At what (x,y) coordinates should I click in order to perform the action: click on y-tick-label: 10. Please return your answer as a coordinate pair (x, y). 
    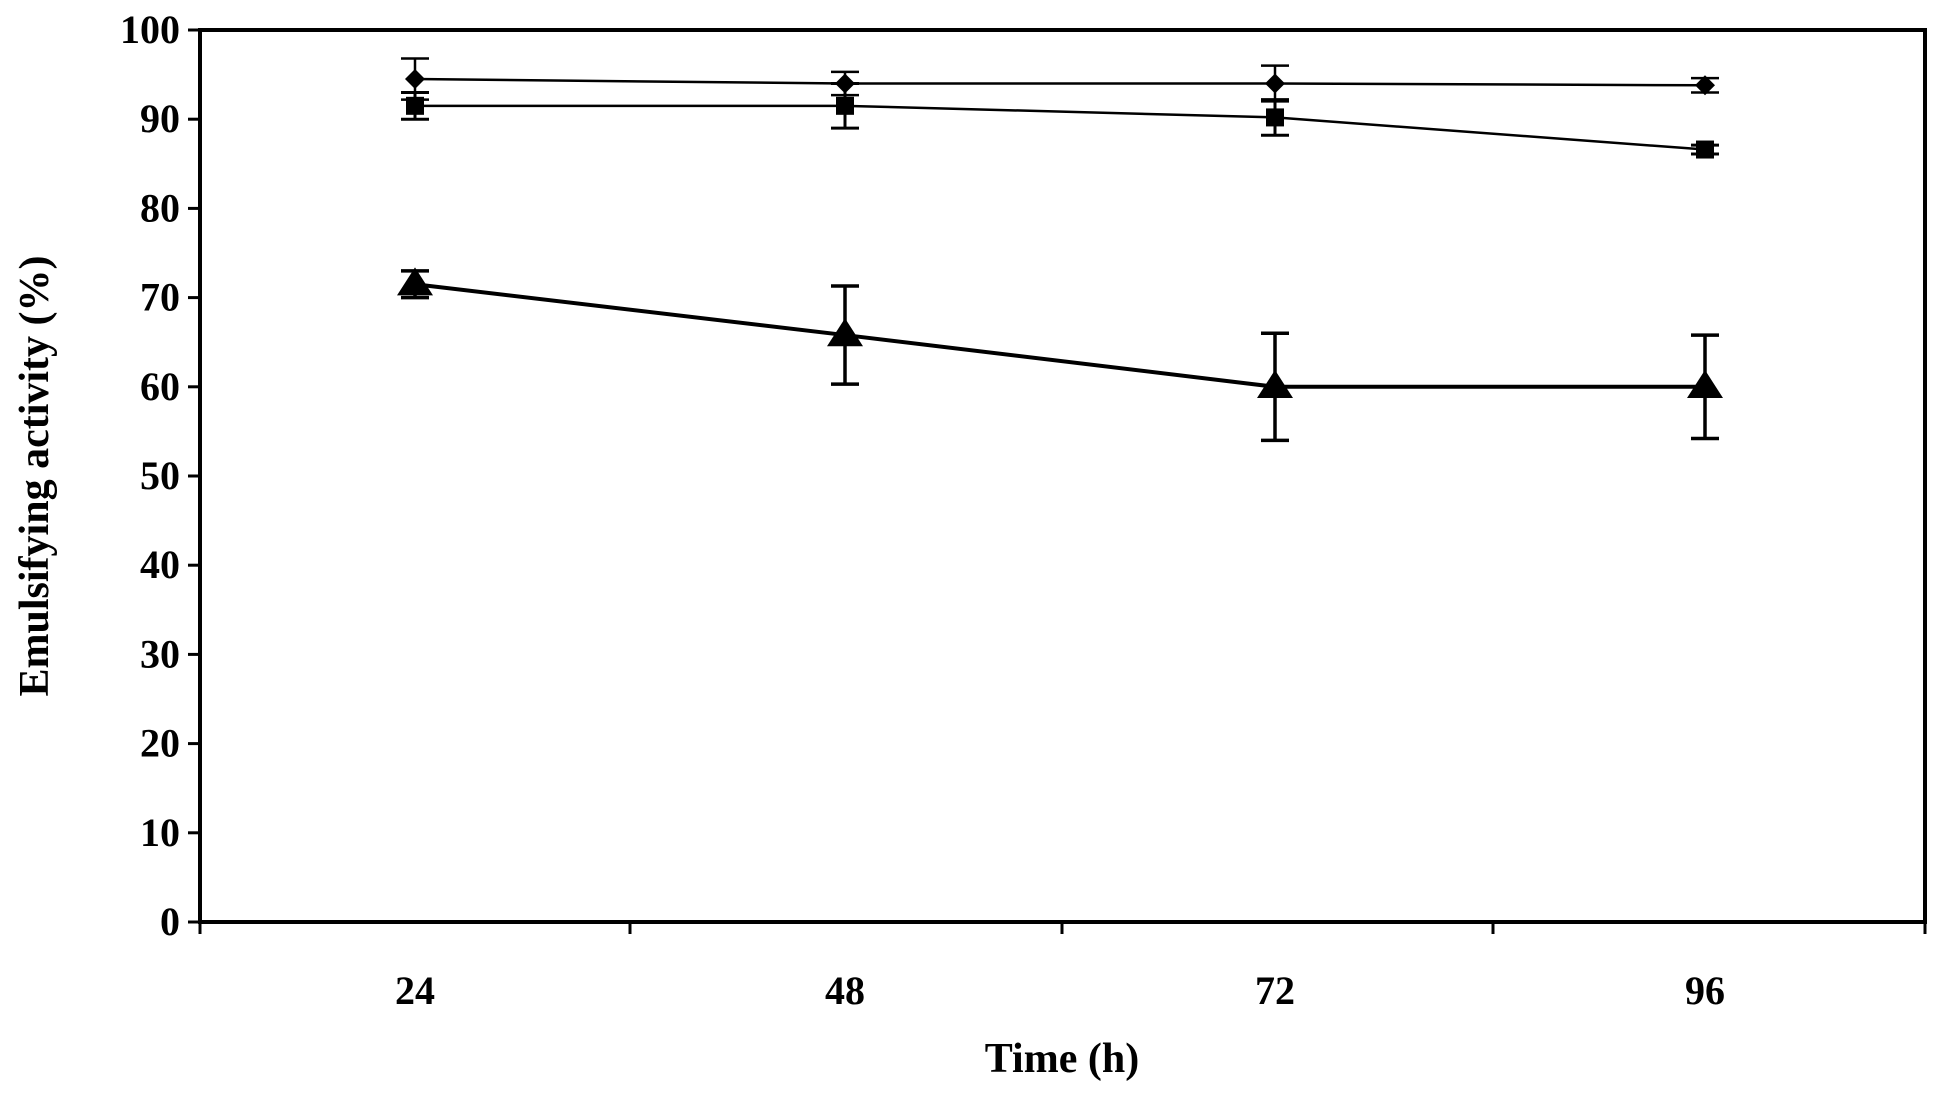
    Looking at the image, I should click on (160, 832).